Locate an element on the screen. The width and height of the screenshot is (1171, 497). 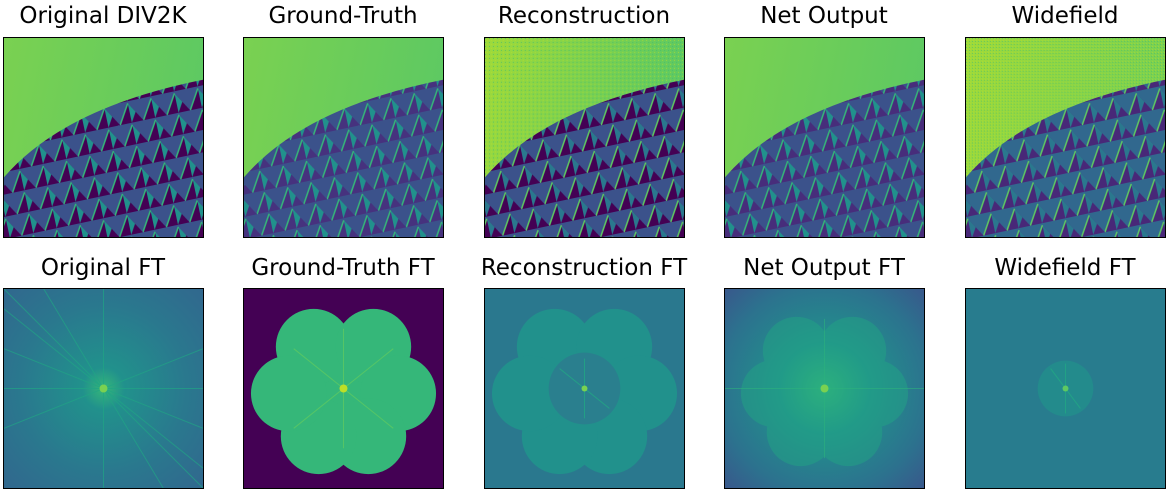
image-original-div2k is located at coordinates (103, 137).